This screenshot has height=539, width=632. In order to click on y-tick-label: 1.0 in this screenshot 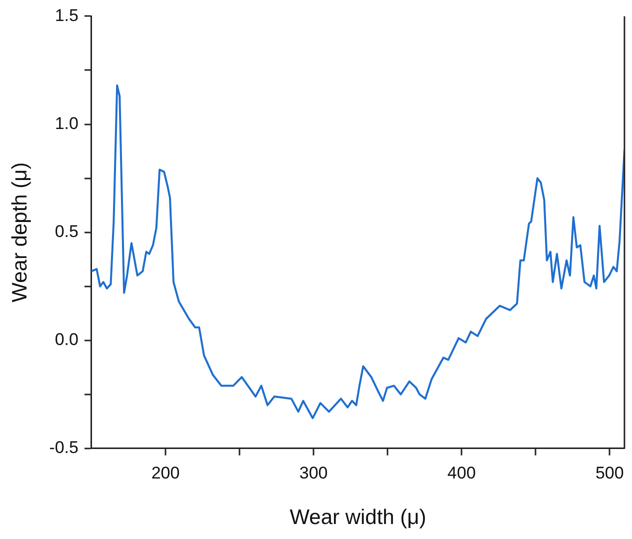, I will do `click(66, 123)`.